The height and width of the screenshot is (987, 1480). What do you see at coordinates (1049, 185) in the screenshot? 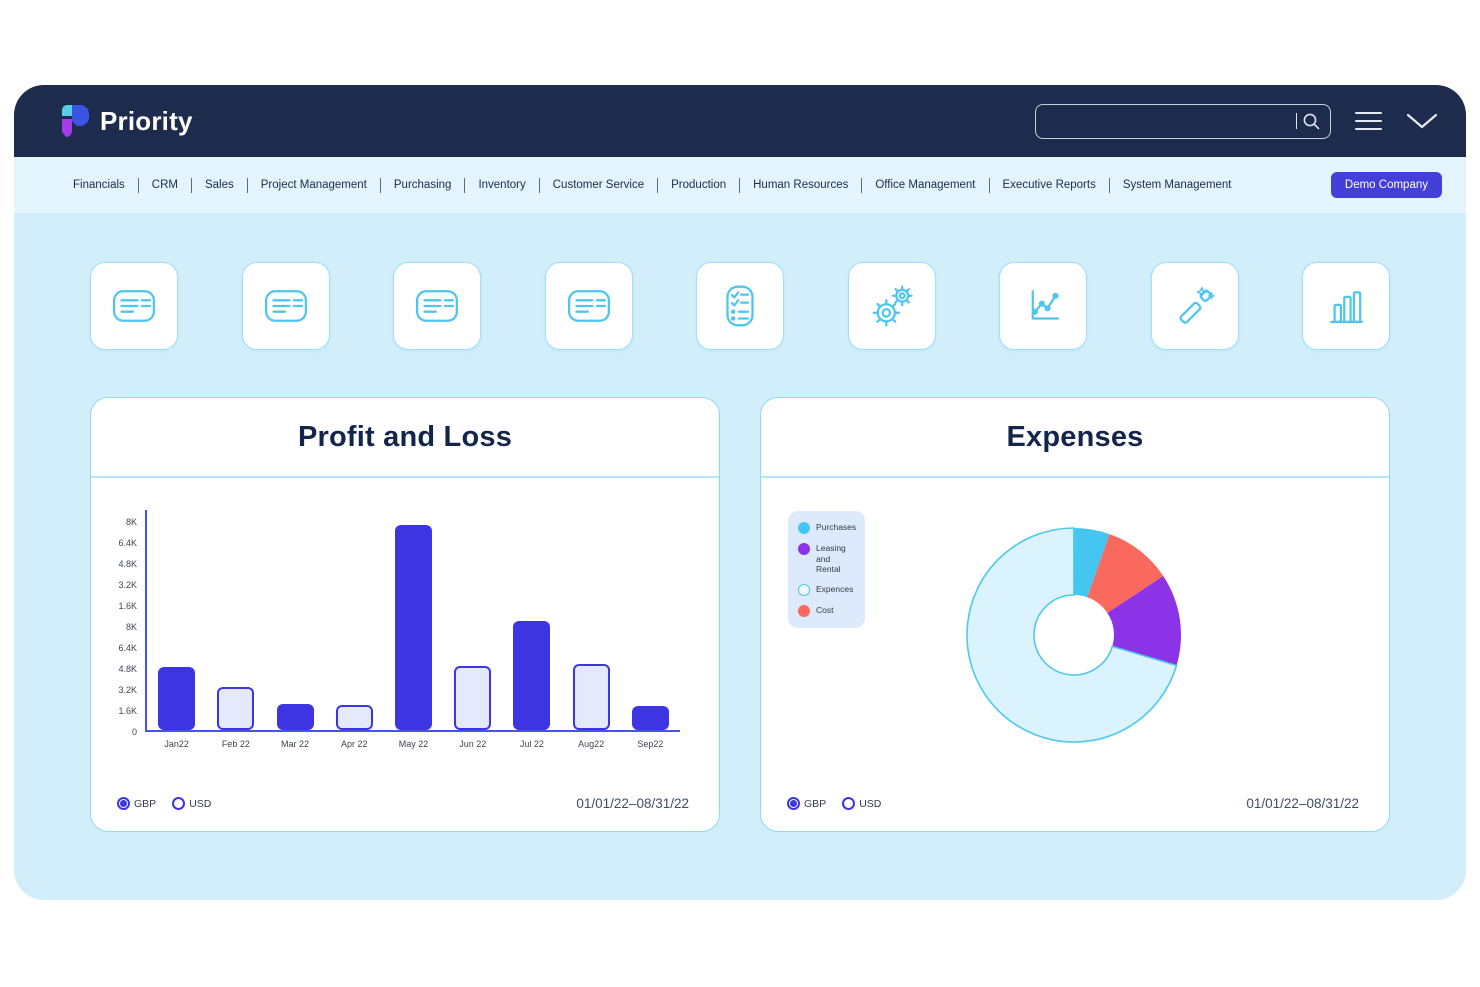
I see `nav-item-executive-reports: Executive Reports` at bounding box center [1049, 185].